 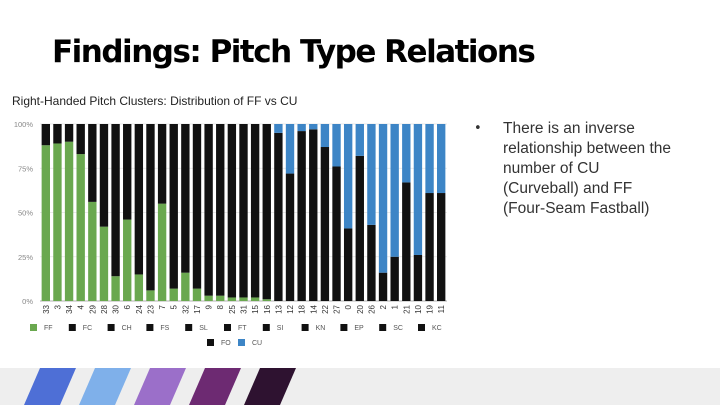 I want to click on x-tick-label: 11, so click(x=441, y=308).